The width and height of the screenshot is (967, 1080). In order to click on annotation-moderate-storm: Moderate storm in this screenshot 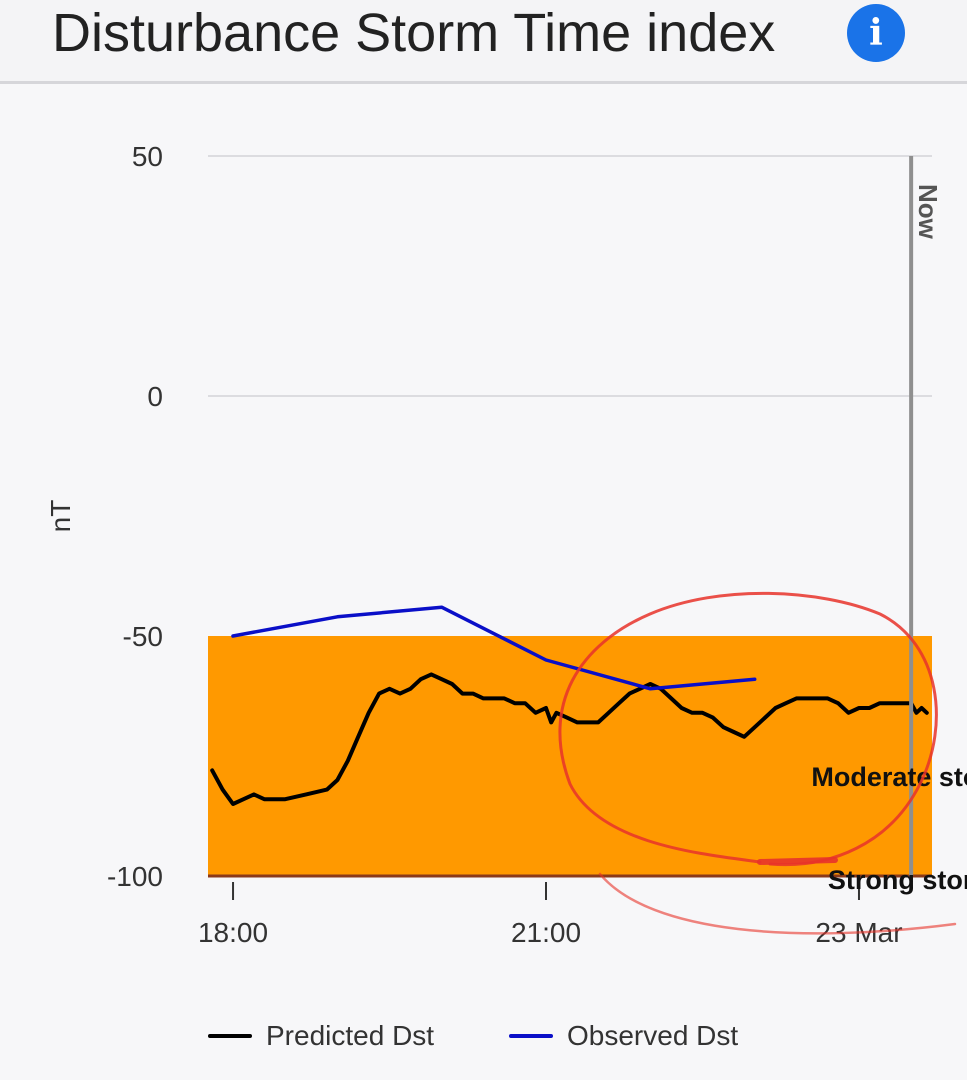, I will do `click(889, 777)`.